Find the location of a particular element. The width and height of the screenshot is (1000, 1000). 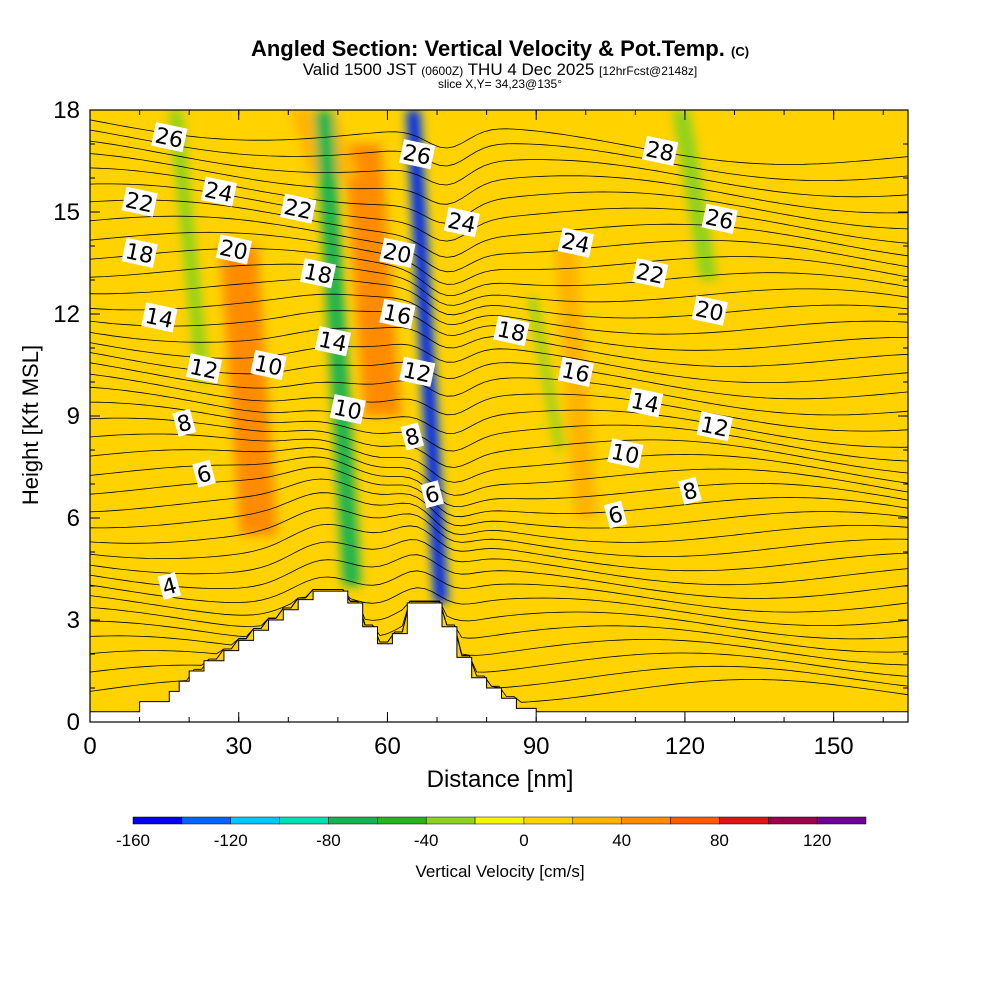

colorbar-tick-label: -160 is located at coordinates (133, 840).